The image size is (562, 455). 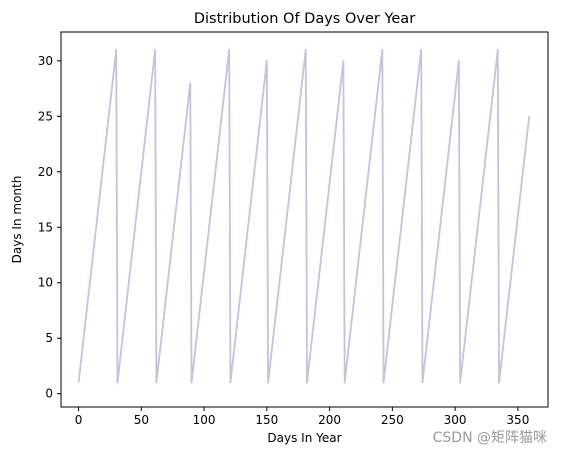 I want to click on x-tick-label: 0, so click(x=79, y=420).